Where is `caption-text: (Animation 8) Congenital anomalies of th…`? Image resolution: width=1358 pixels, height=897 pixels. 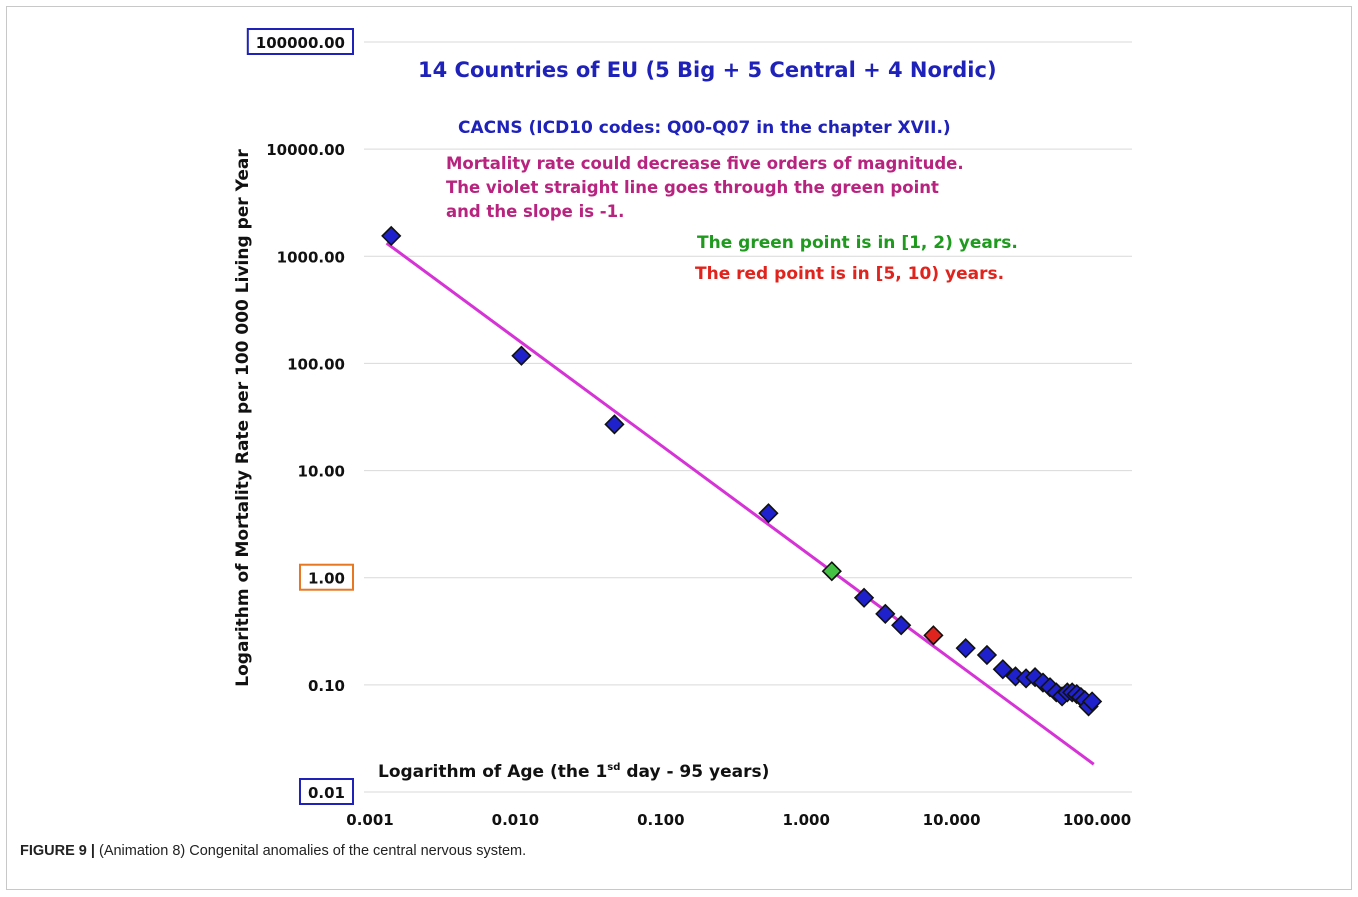
caption-text: (Animation 8) Congenital anomalies of th… is located at coordinates (310, 851).